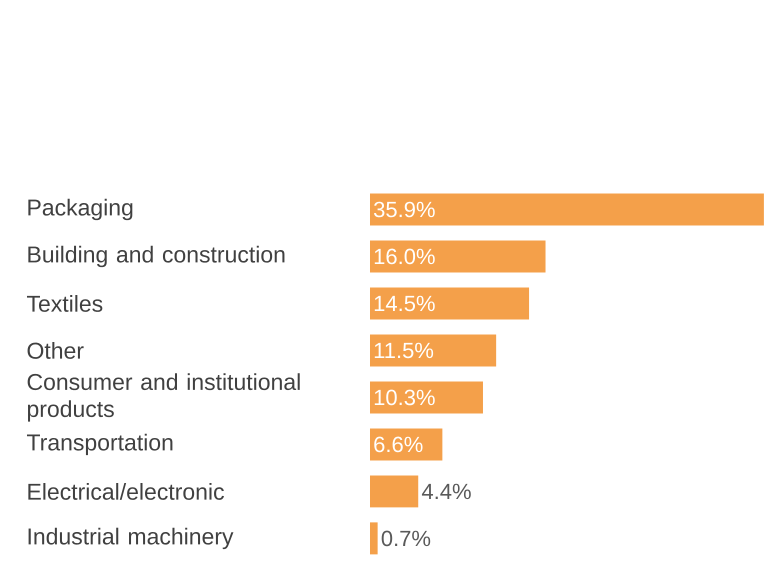 This screenshot has height=562, width=764. Describe the element at coordinates (156, 257) in the screenshot. I see `y-tick-label: Building and construction` at that location.